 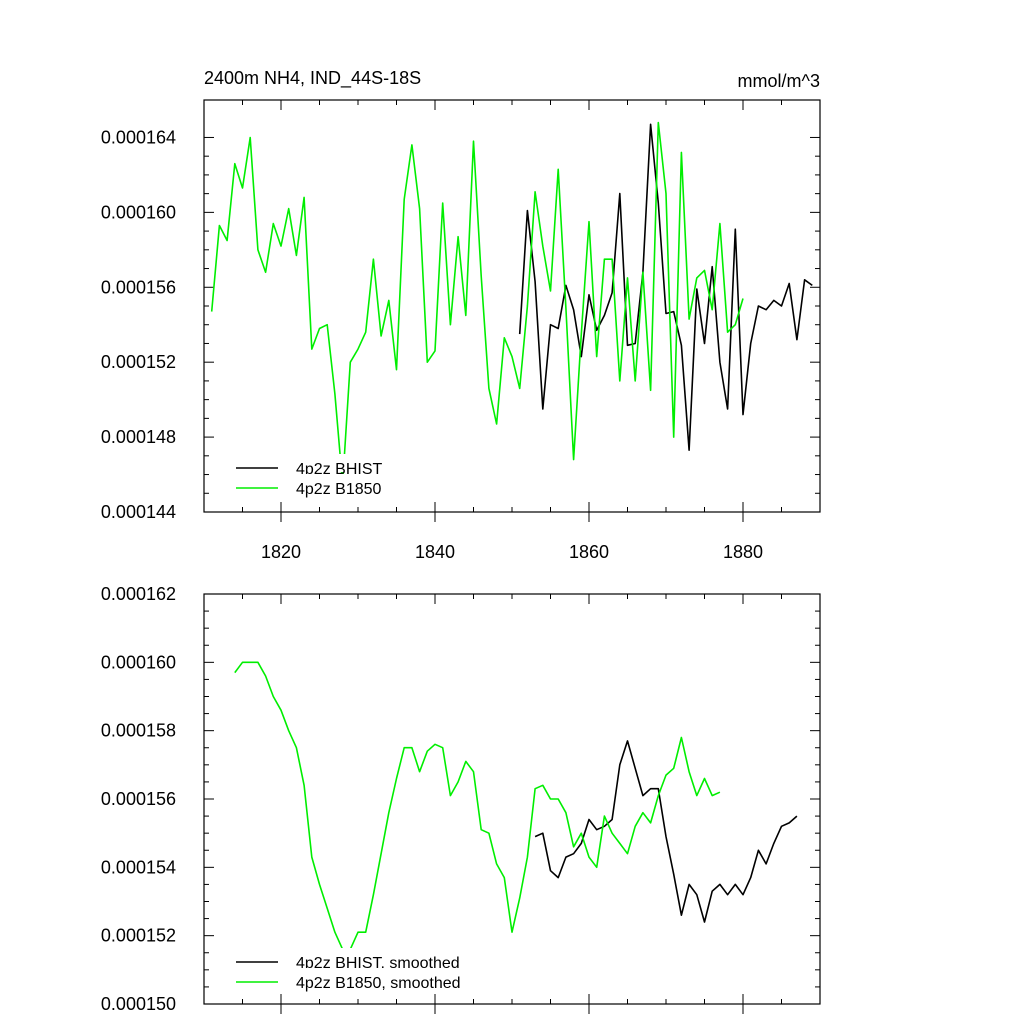 I want to click on top-panel-legend: 4p2z BHIST 4p2z B1850, so click(x=330, y=476).